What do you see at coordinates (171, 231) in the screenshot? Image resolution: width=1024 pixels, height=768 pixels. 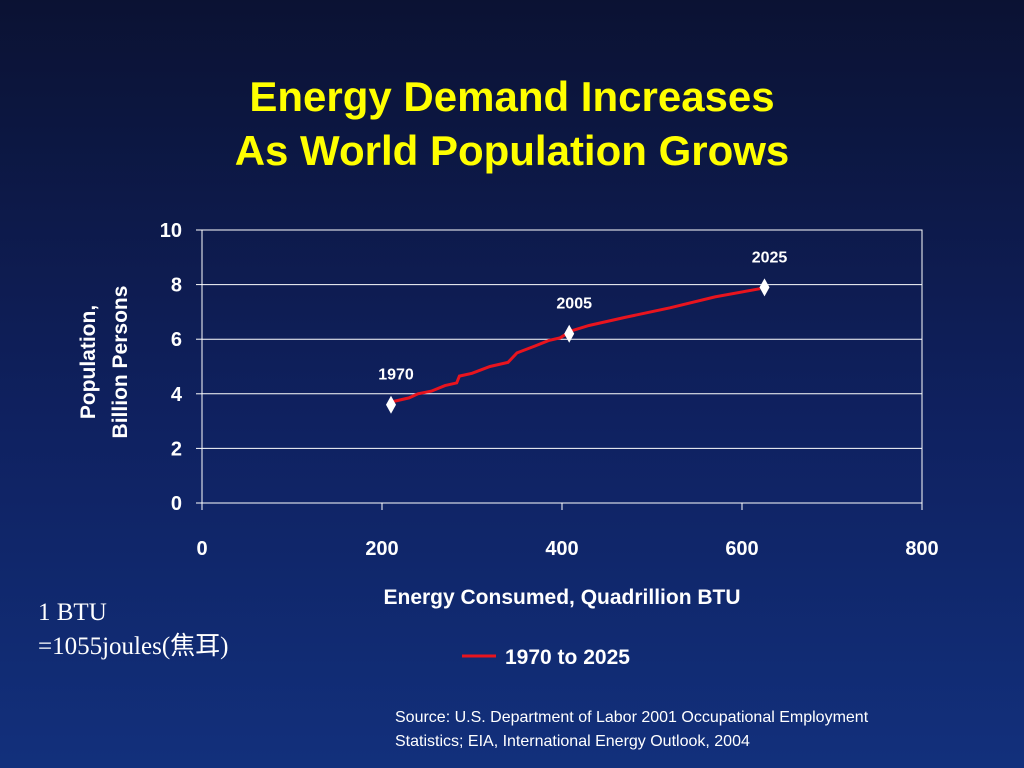 I see `y-tick-label: 10` at bounding box center [171, 231].